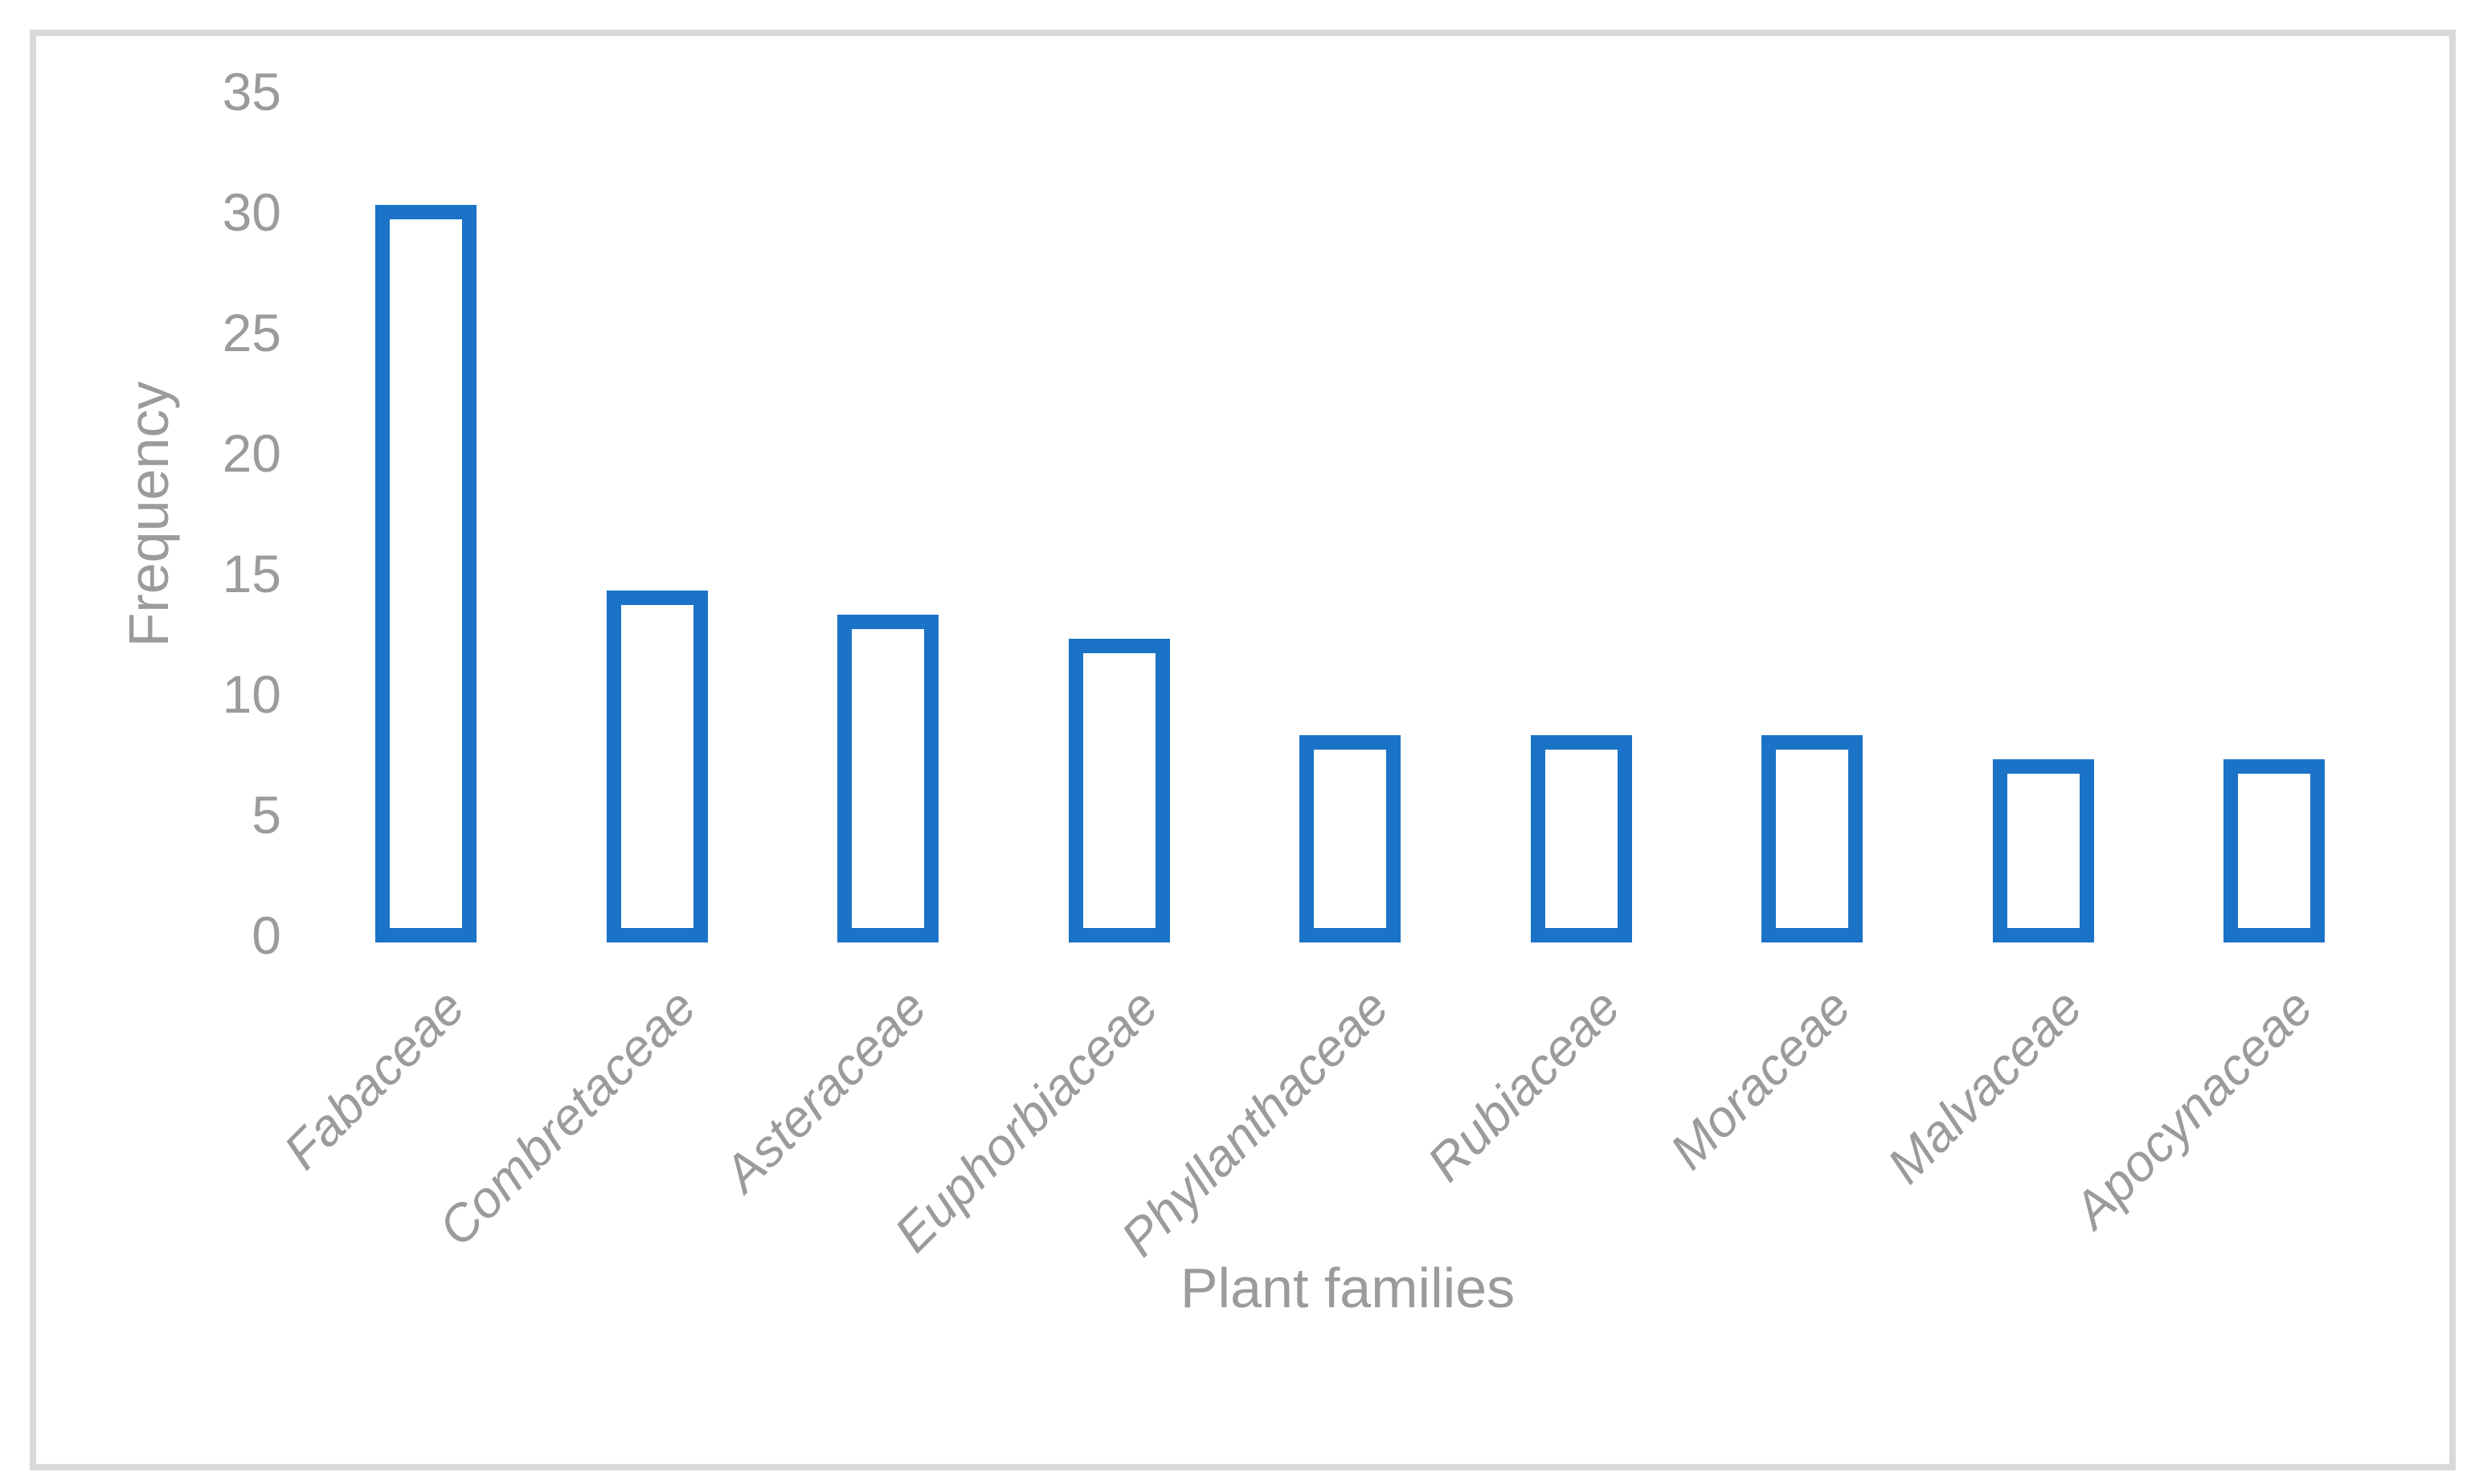 The height and width of the screenshot is (1484, 2479). Describe the element at coordinates (1350, 838) in the screenshot. I see `bar-phyllanthaceae` at that location.